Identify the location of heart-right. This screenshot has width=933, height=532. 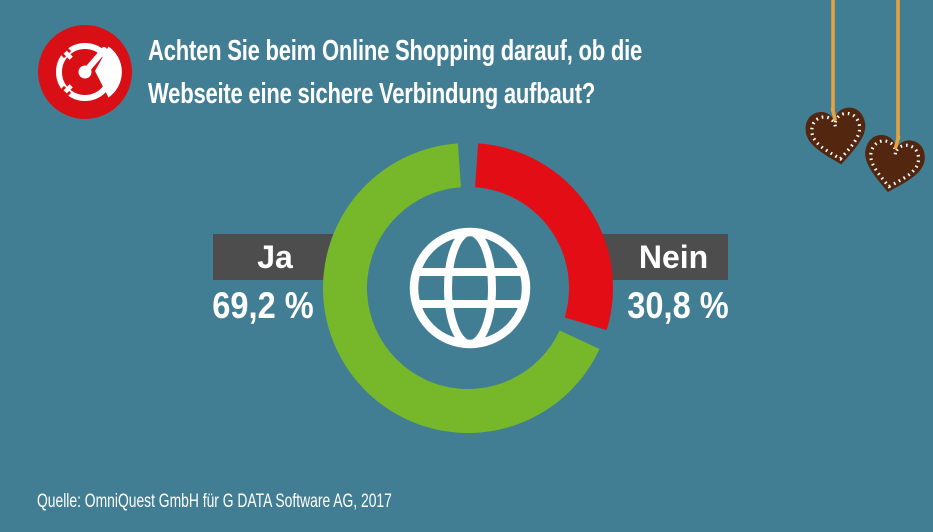
(895, 164).